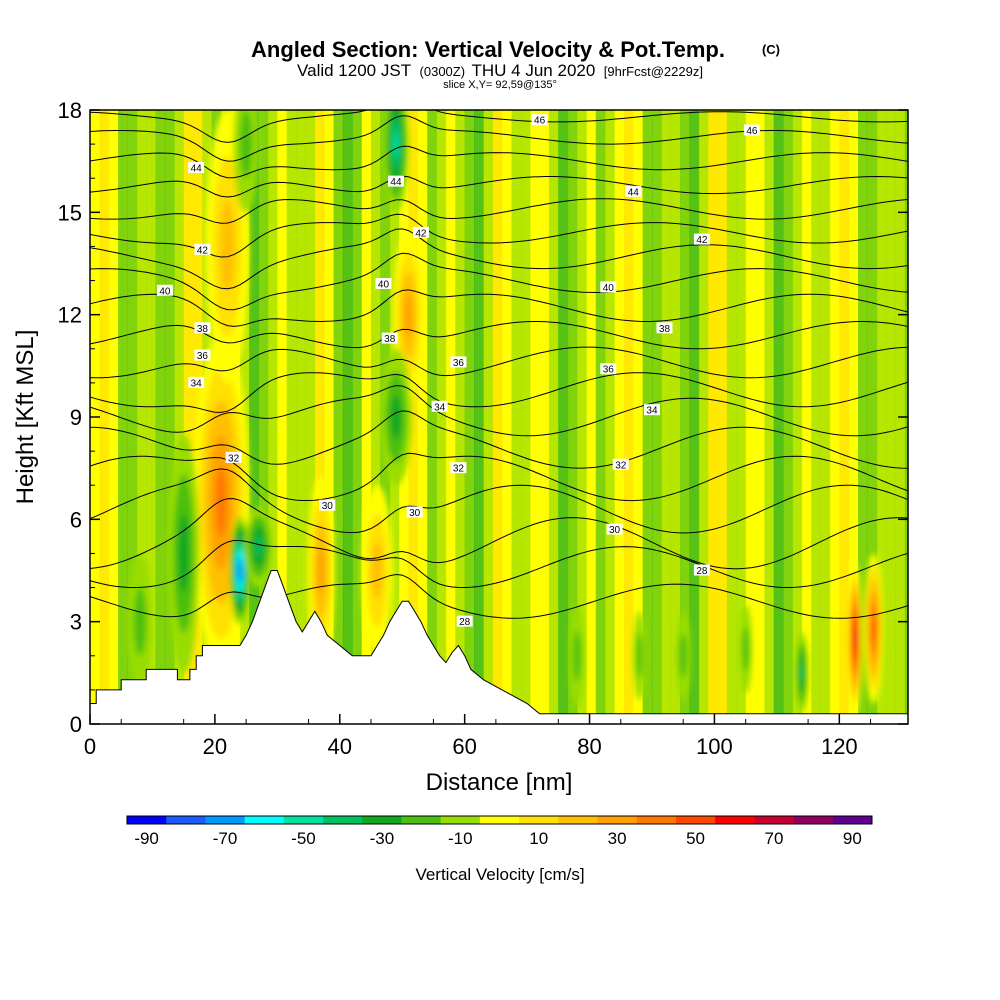  What do you see at coordinates (499, 647) in the screenshot?
I see `terrain` at bounding box center [499, 647].